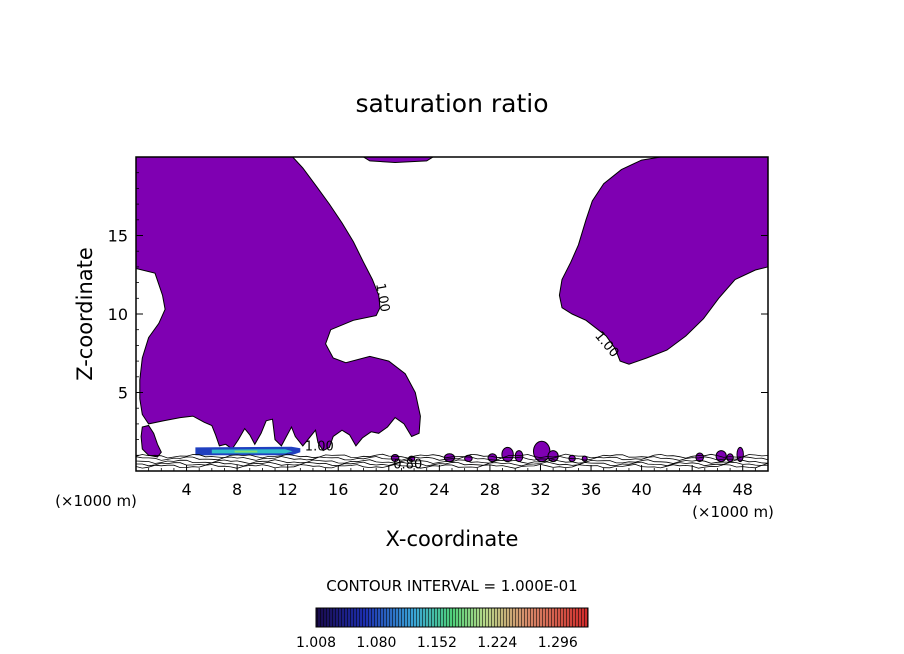 The height and width of the screenshot is (654, 904). I want to click on y-axis-label: Z-coordinate, so click(85, 314).